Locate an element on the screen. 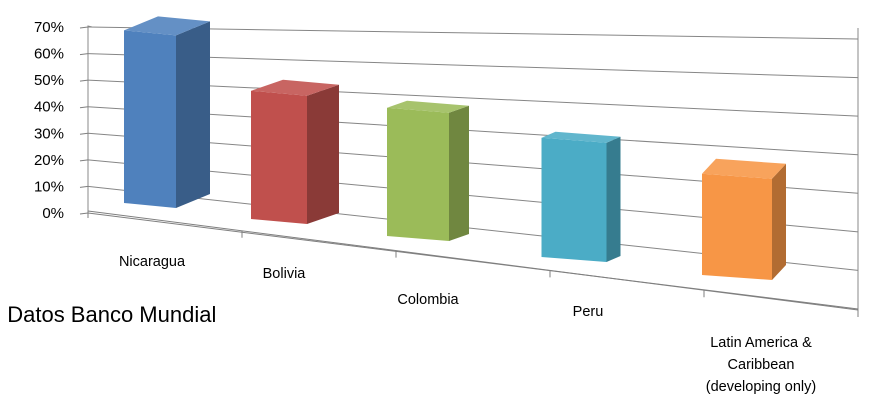 The image size is (877, 410). x-category-label: Colombia is located at coordinates (428, 300).